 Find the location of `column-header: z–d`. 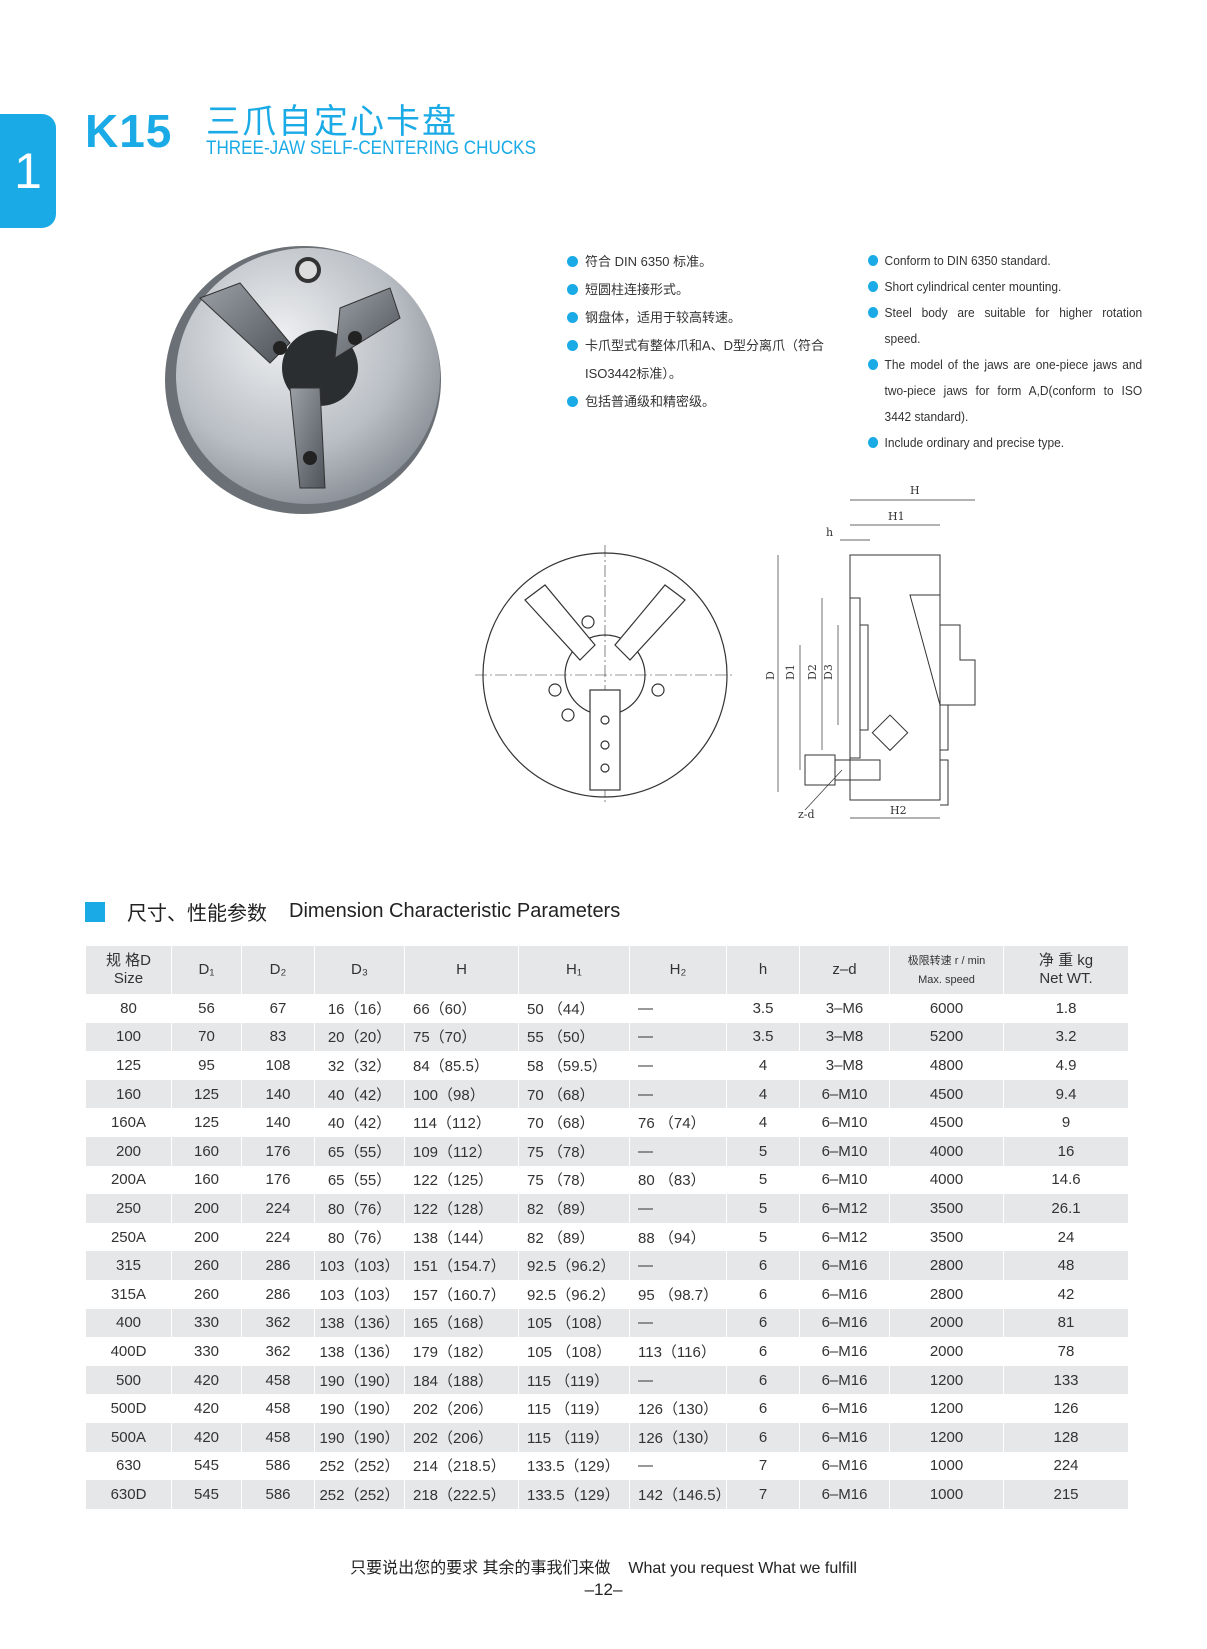

column-header: z–d is located at coordinates (844, 970).